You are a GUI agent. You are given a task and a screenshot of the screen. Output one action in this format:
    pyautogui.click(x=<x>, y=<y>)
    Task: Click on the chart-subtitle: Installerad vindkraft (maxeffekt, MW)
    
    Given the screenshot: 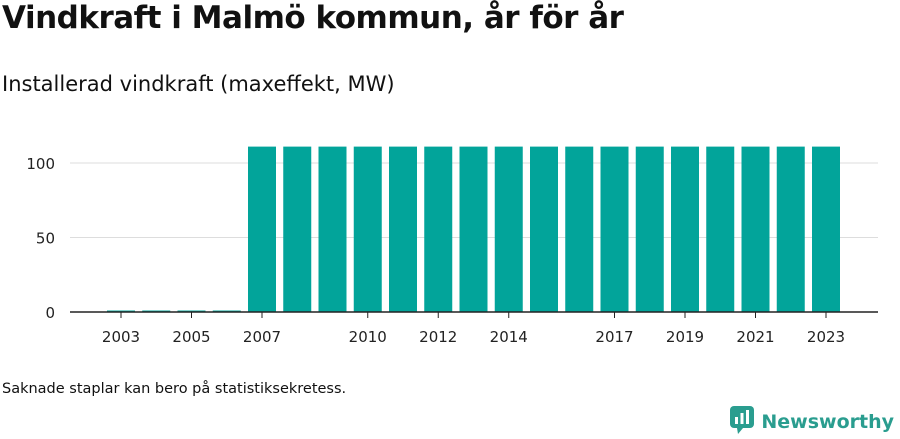 What is the action you would take?
    pyautogui.click(x=198, y=84)
    